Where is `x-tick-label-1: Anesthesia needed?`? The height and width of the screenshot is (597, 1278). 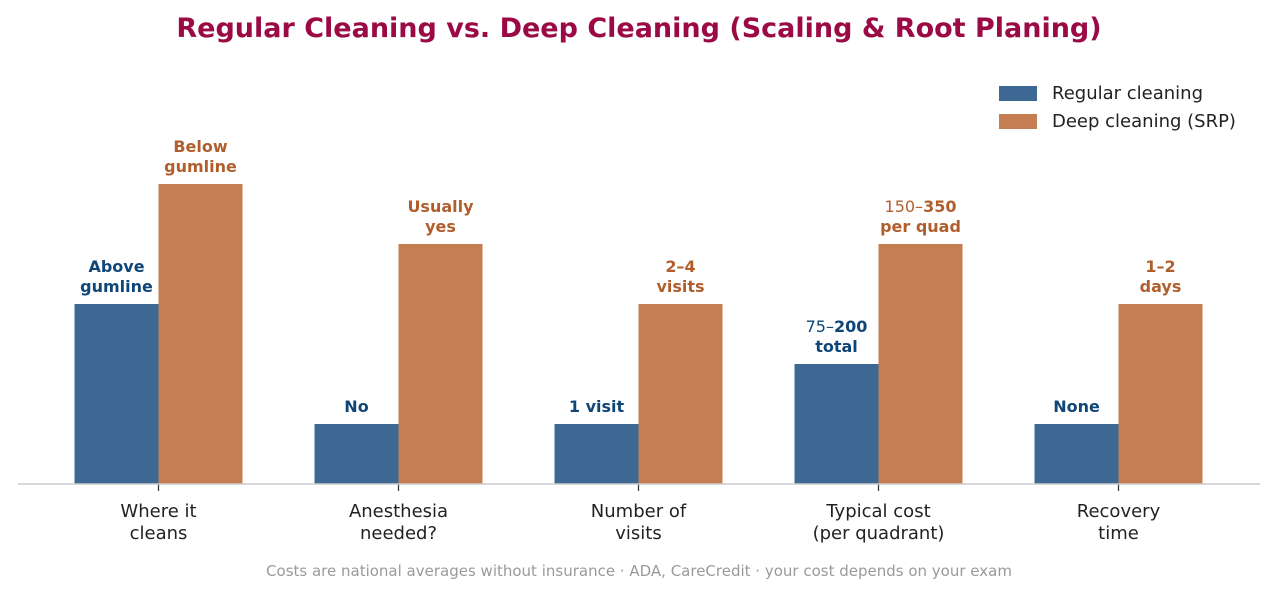 x-tick-label-1: Anesthesia needed? is located at coordinates (398, 522).